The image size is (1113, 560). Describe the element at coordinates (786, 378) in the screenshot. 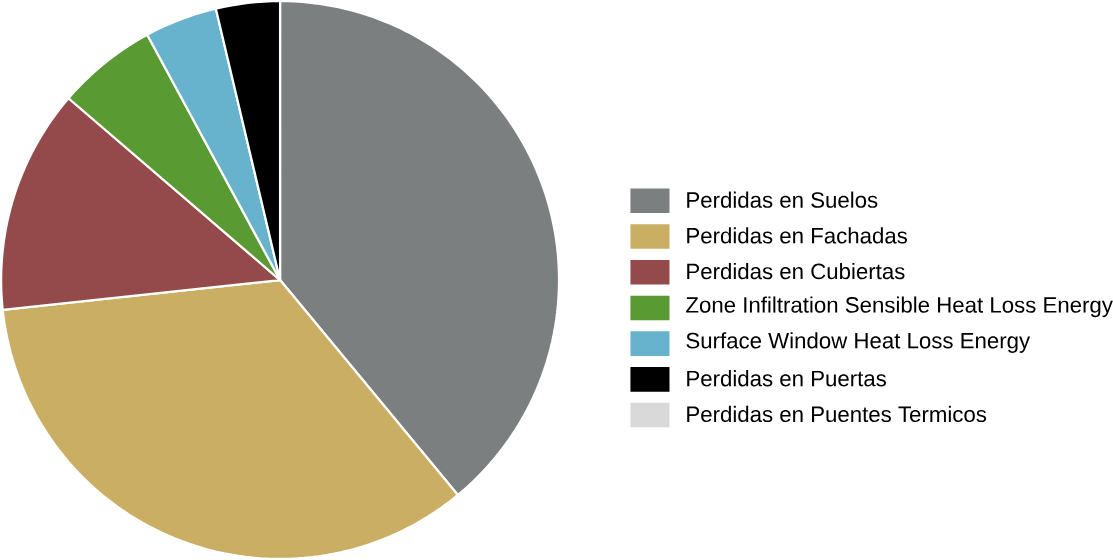

I see `legend-label: Perdidas en Puertas` at that location.